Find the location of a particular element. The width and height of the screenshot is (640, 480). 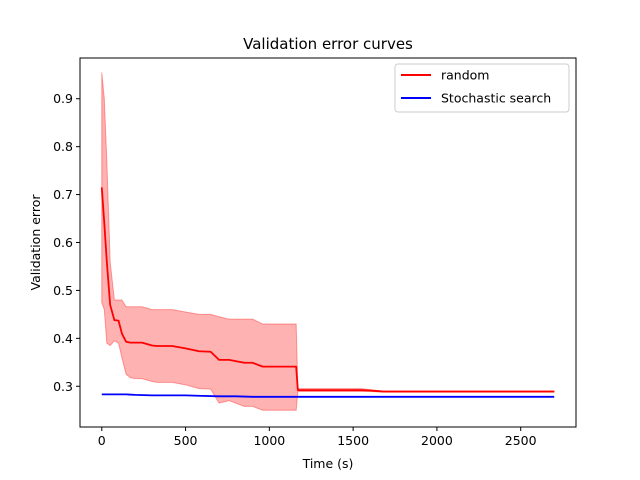

x-tick-label: 2000 is located at coordinates (437, 440).